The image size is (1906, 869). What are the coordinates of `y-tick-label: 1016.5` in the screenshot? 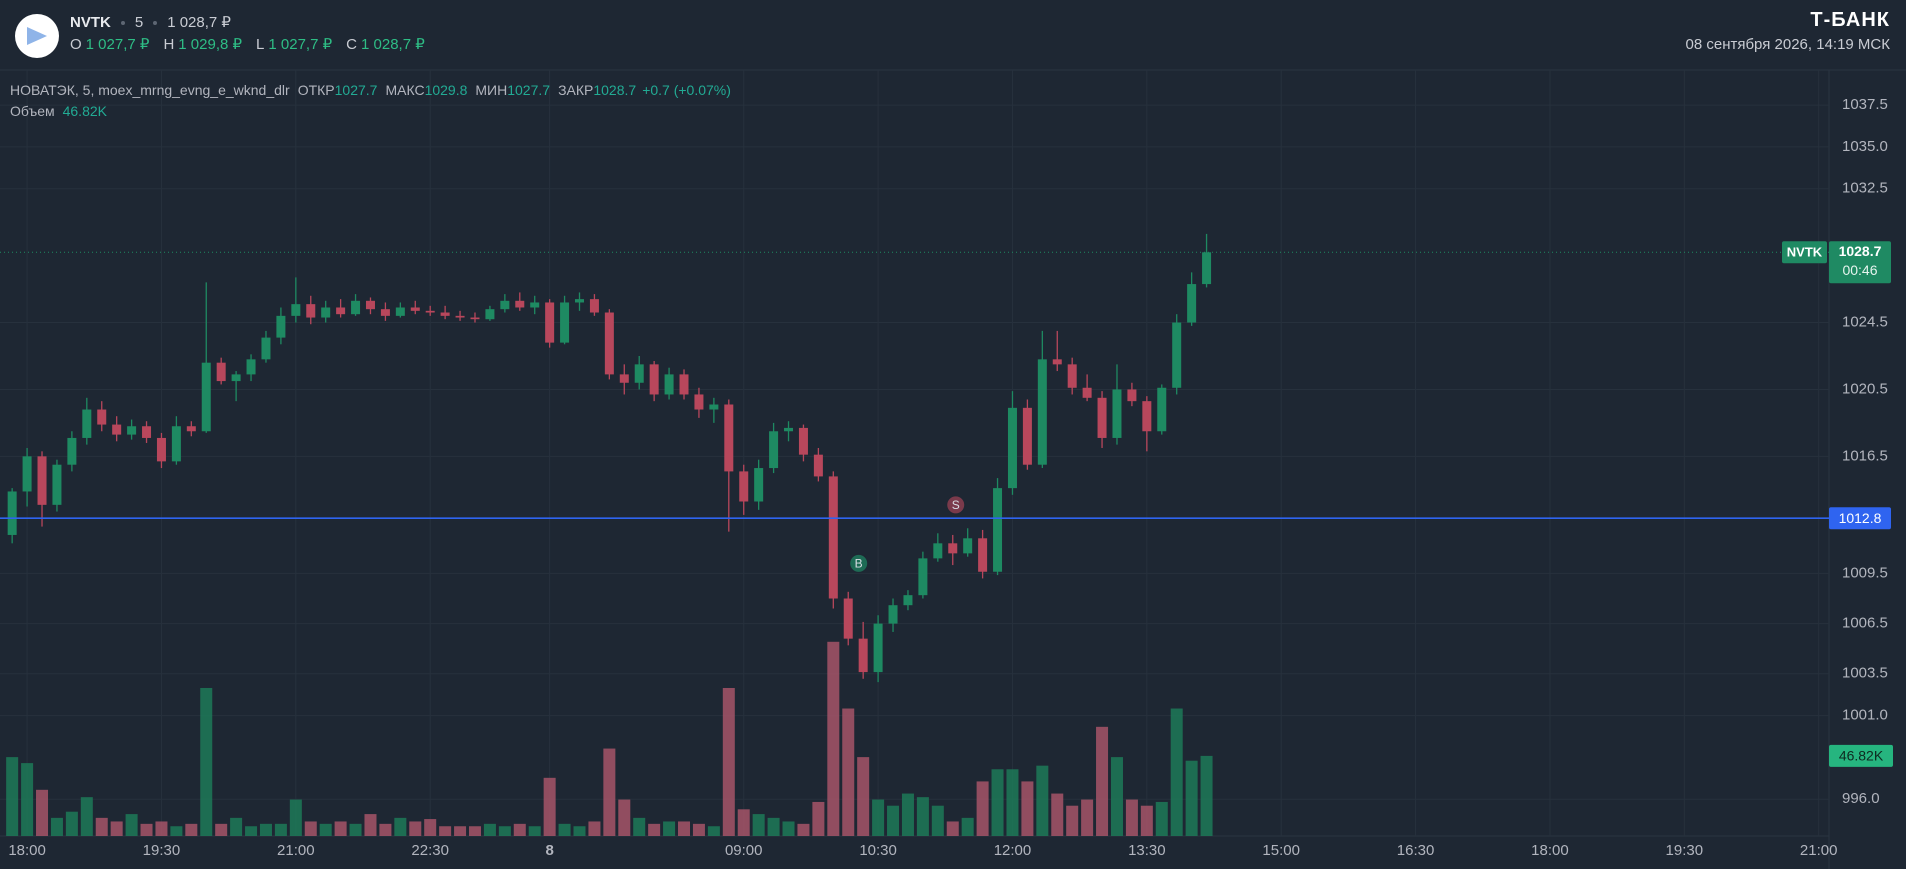 It's located at (1865, 455).